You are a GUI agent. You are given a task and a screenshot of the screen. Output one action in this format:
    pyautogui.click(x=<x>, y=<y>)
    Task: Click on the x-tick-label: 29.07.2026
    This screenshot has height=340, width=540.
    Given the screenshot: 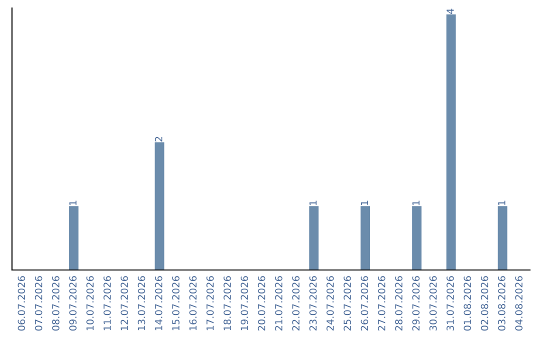 What is the action you would take?
    pyautogui.click(x=416, y=303)
    